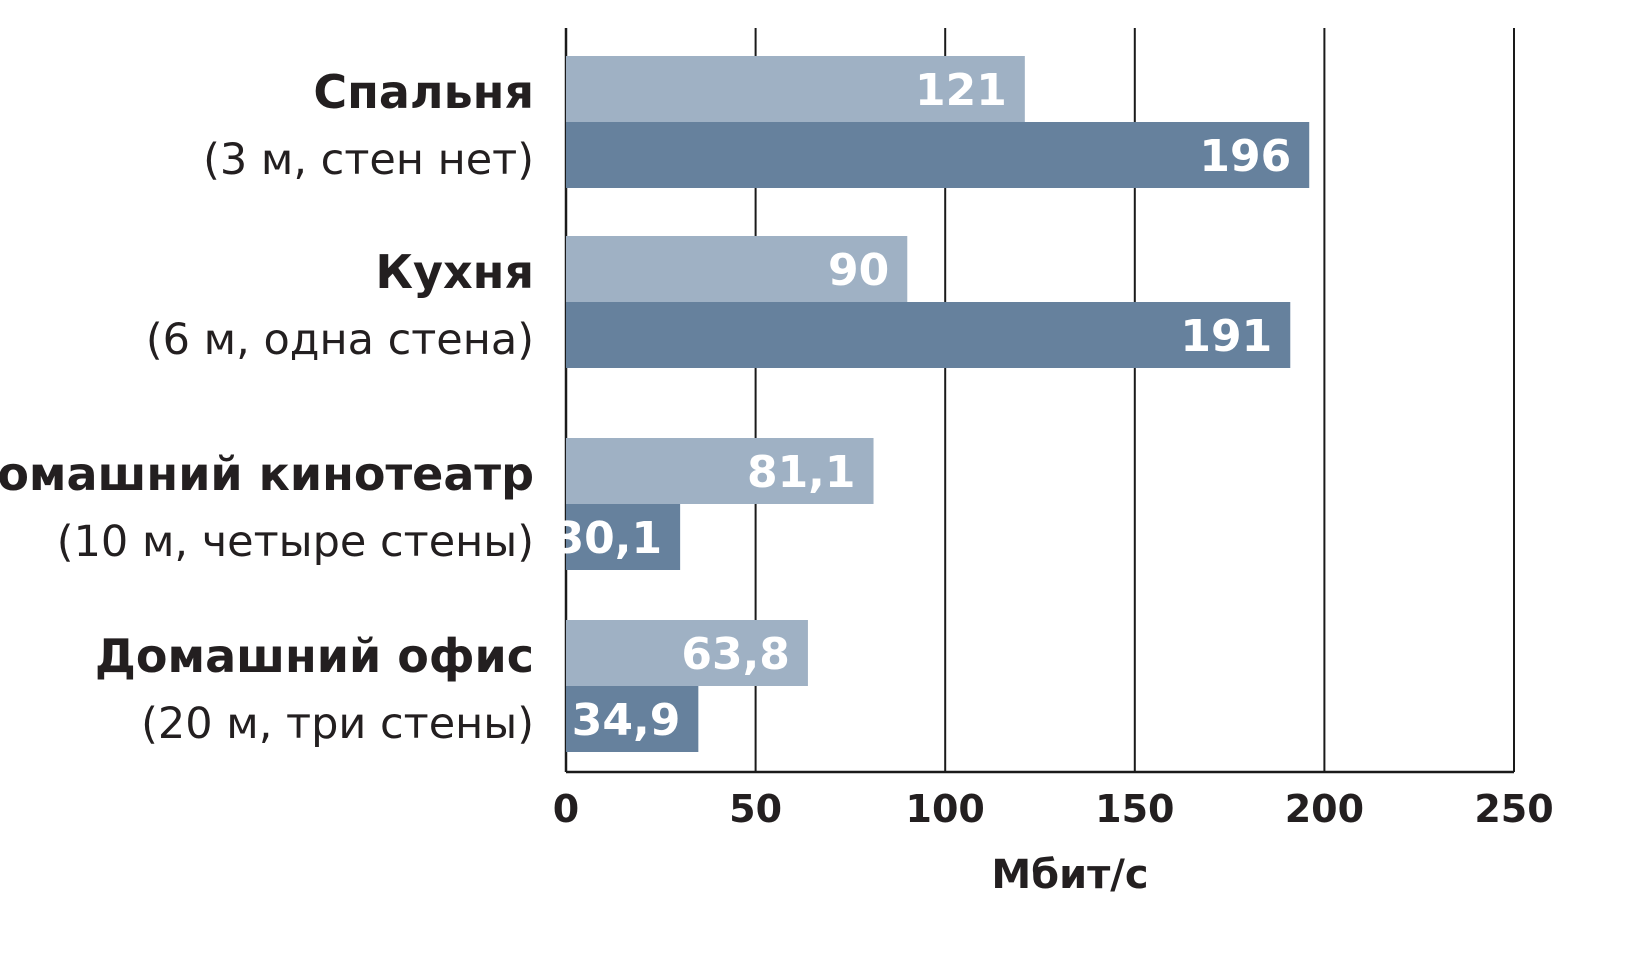  What do you see at coordinates (340, 340) in the screenshot?
I see `category-subtitle: (6 м, одна стена)` at bounding box center [340, 340].